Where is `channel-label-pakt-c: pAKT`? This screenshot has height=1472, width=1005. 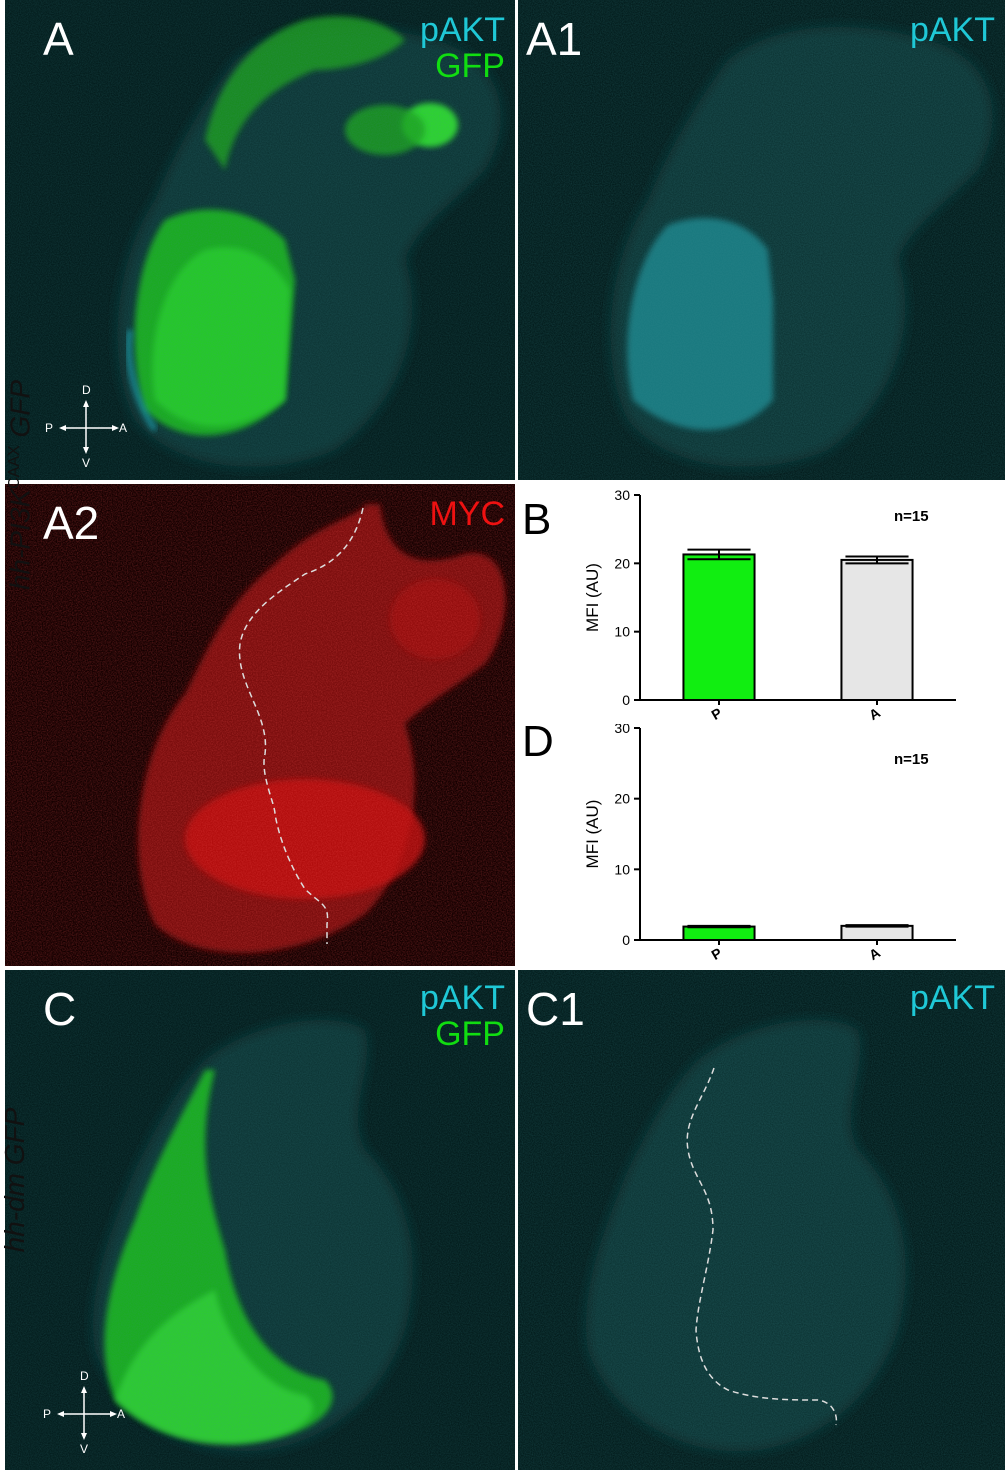 channel-label-pakt-c: pAKT is located at coordinates (462, 998).